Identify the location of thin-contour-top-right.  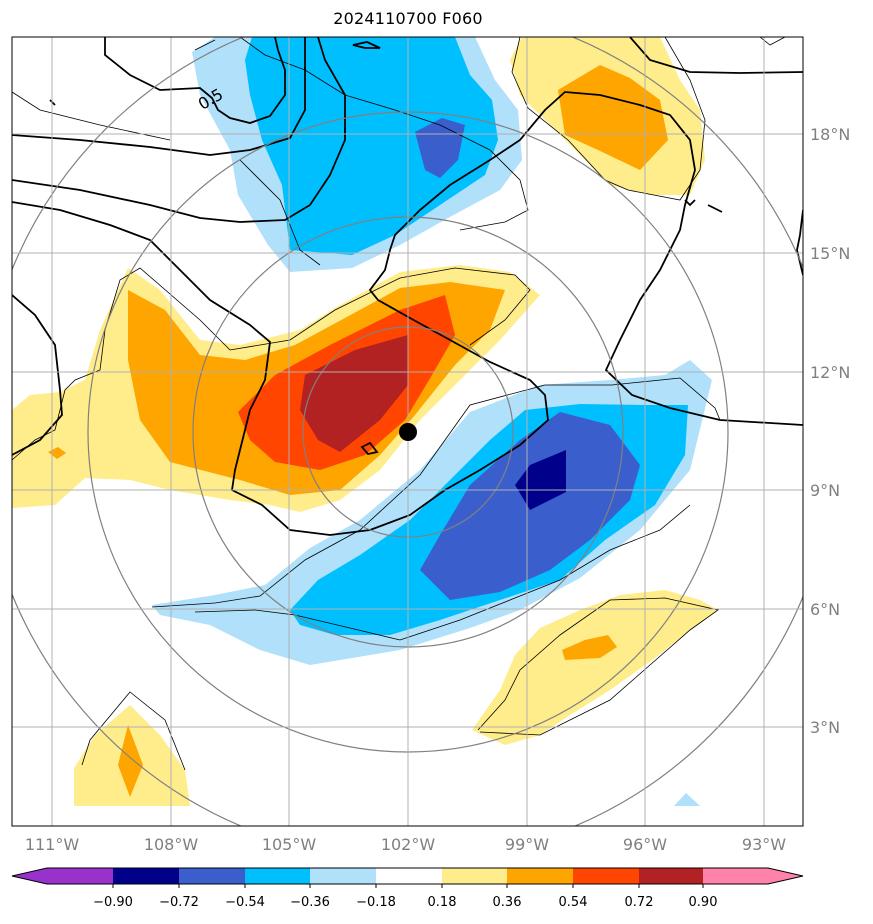
(772, 41).